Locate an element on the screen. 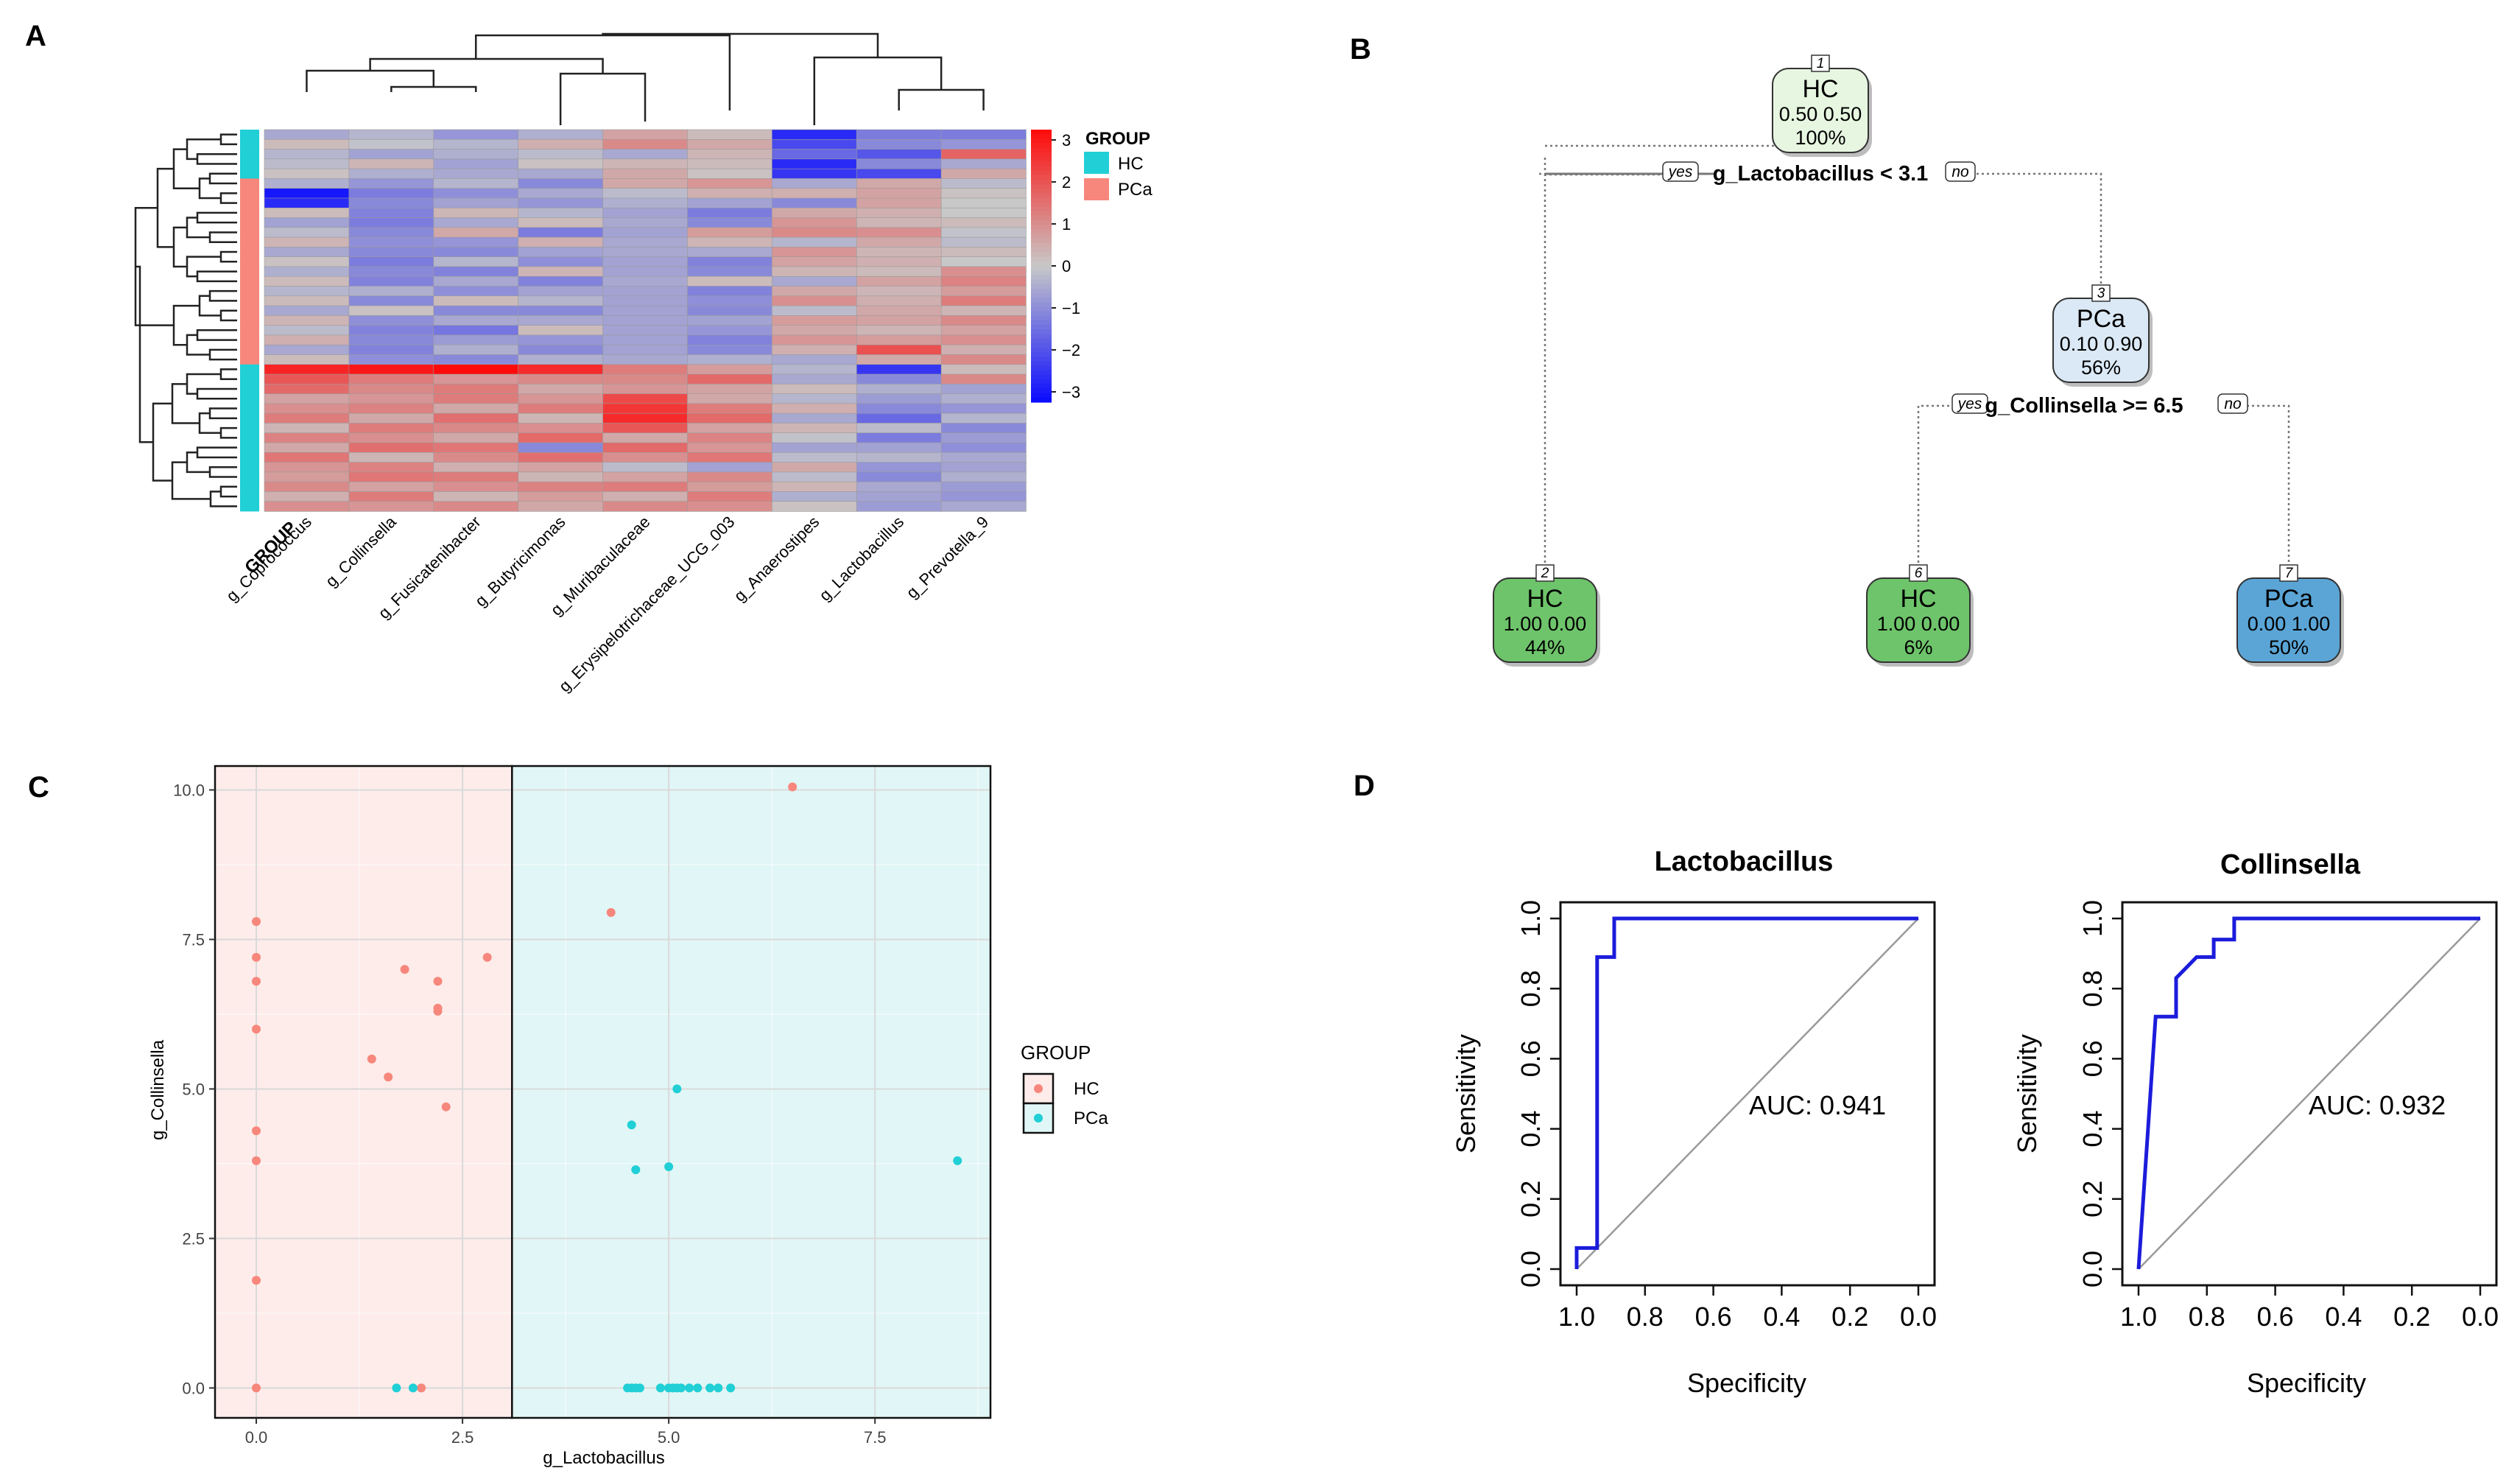  roc-plot-frame is located at coordinates (2309, 1094).